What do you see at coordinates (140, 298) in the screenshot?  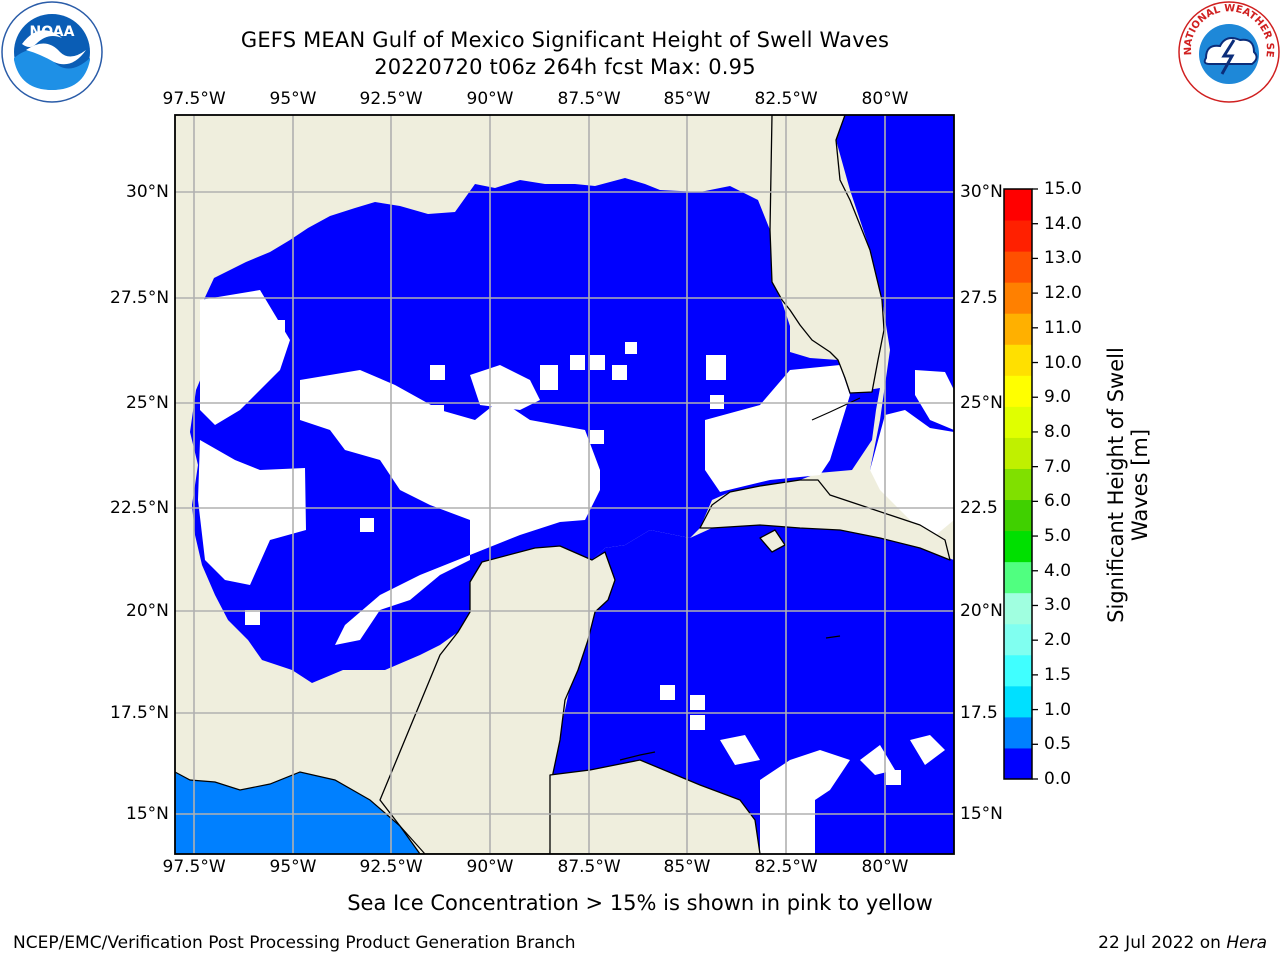 I see `lat-tick-left: 27.5°N` at bounding box center [140, 298].